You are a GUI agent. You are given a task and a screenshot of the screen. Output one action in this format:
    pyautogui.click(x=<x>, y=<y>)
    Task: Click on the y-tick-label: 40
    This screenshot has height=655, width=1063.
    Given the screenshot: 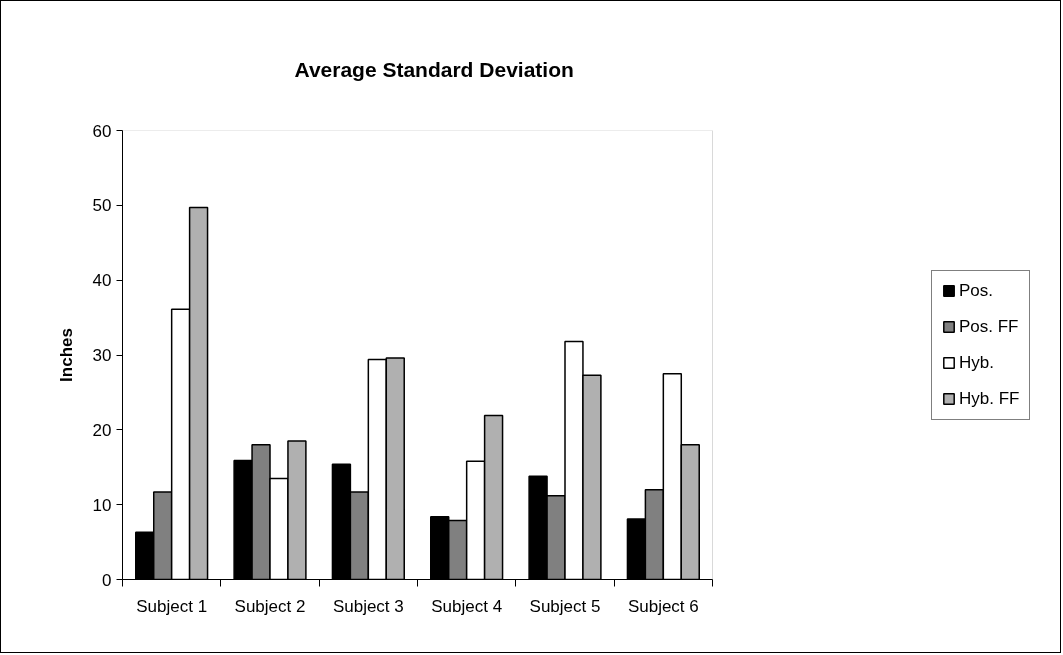 What is the action you would take?
    pyautogui.click(x=102, y=281)
    